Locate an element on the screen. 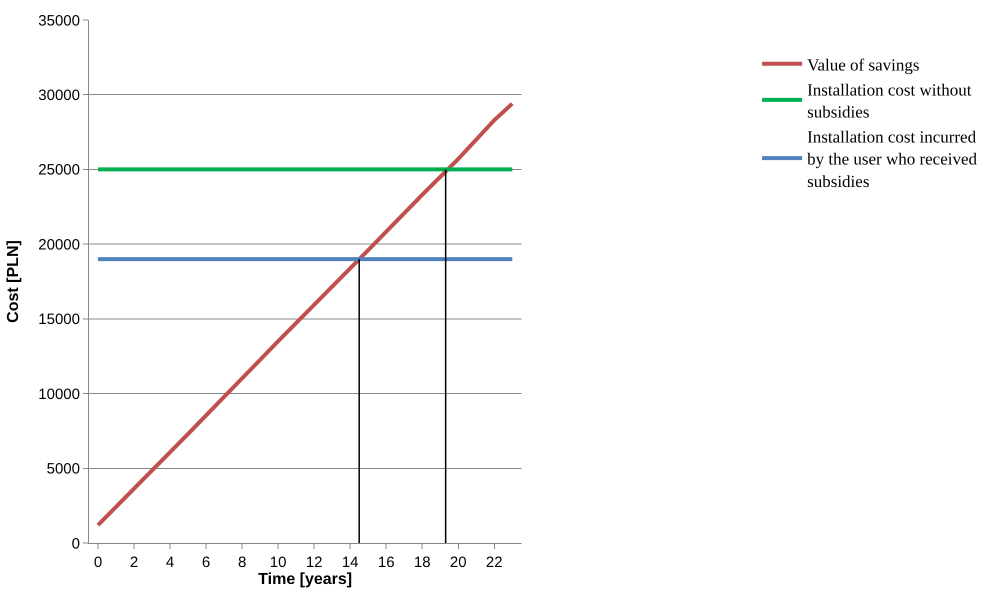 This screenshot has width=995, height=603. y-tick-label: 25000 is located at coordinates (59, 170).